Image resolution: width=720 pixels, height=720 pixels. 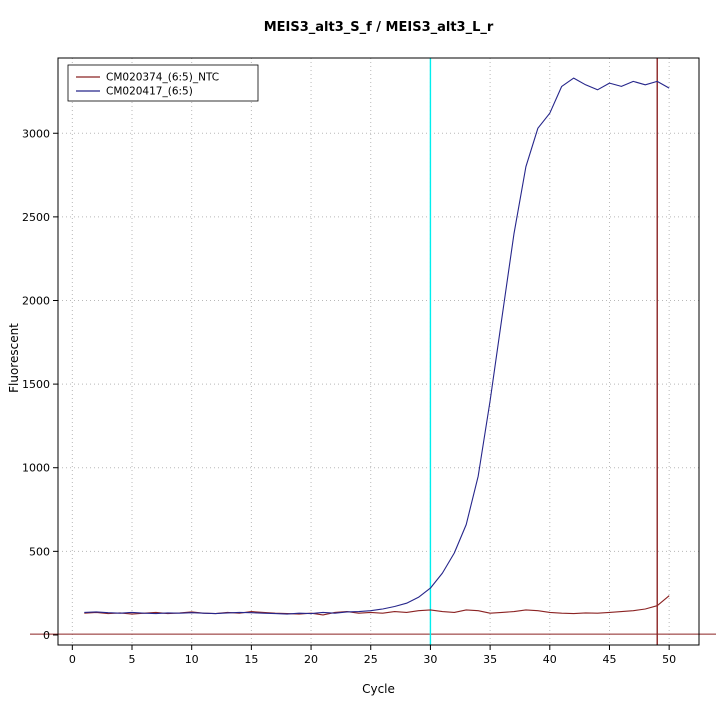 I want to click on legend-entry-label: CM020374_(6:5)_NTC, so click(x=162, y=78).